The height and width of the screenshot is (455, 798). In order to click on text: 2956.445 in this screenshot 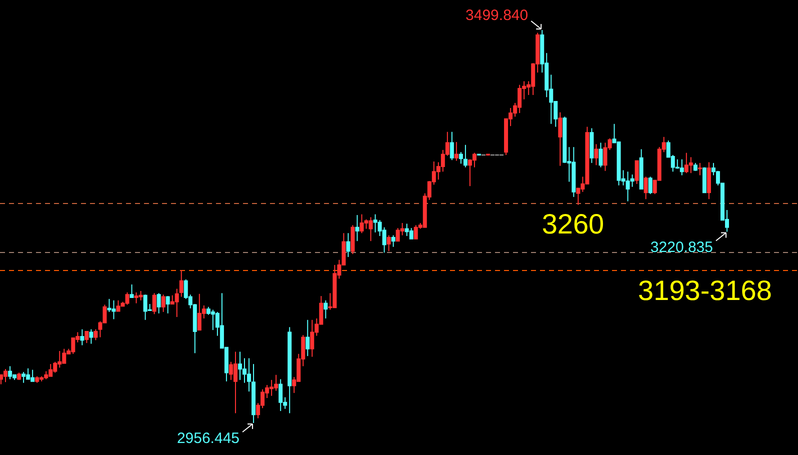, I will do `click(208, 438)`.